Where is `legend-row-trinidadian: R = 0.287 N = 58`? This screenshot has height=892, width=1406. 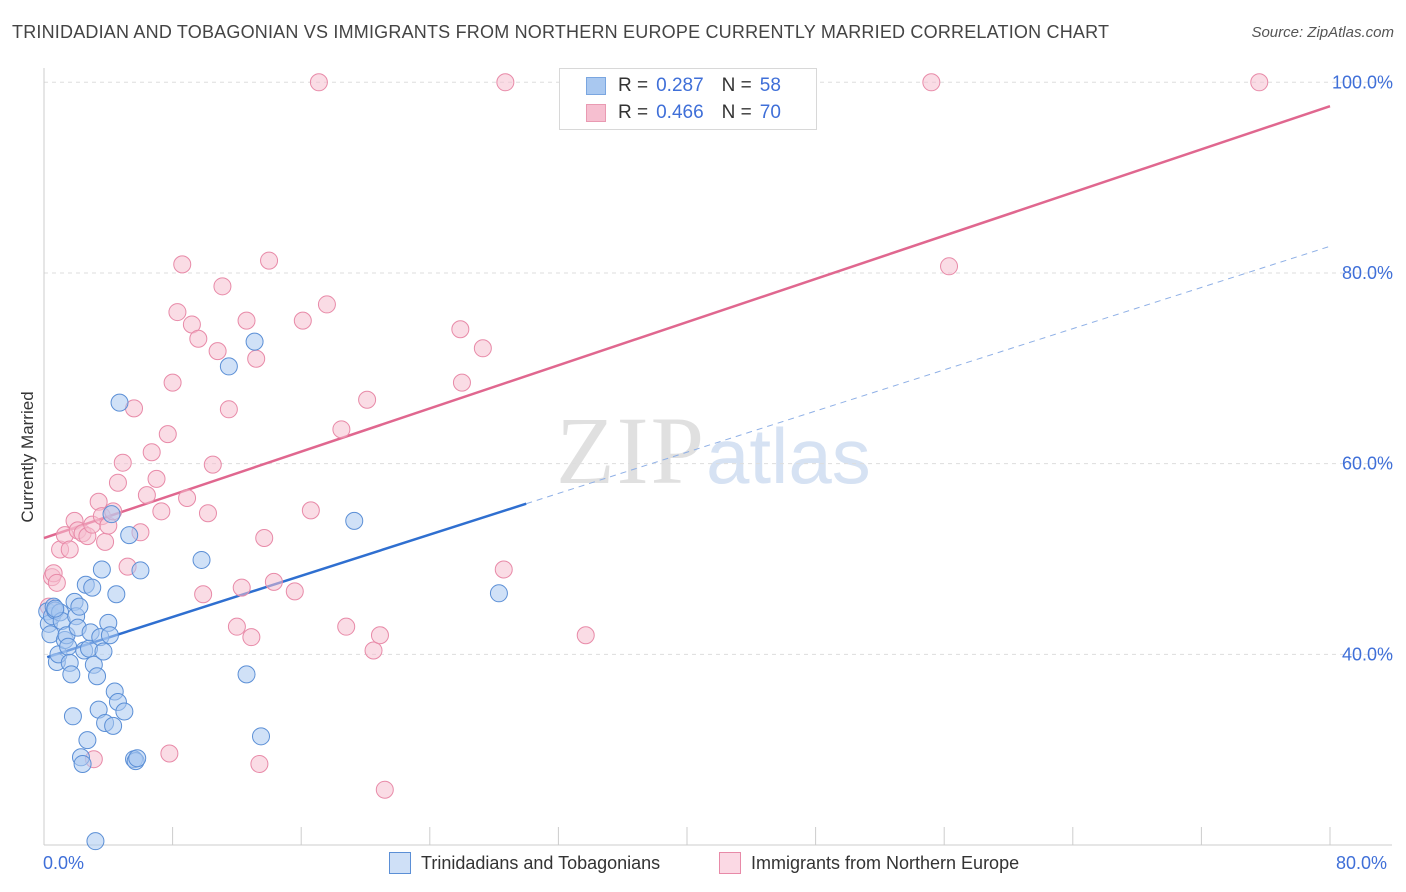
legend-row-trinidadian: R = 0.287 N = 58 is located at coordinates (683, 86).